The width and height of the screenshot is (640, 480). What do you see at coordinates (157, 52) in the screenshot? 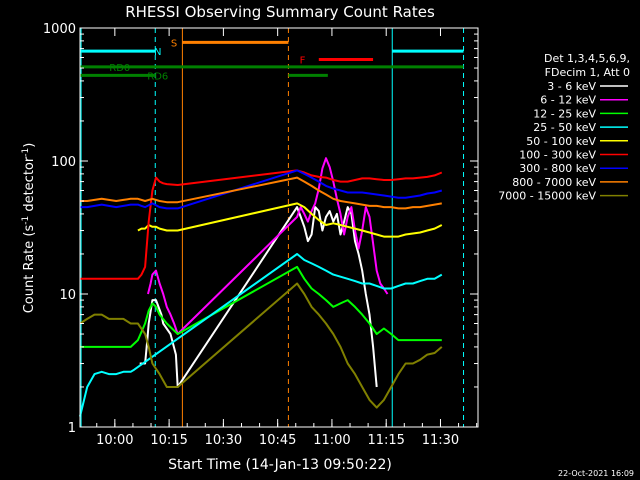
I see `flag-label-n: N` at bounding box center [157, 52].